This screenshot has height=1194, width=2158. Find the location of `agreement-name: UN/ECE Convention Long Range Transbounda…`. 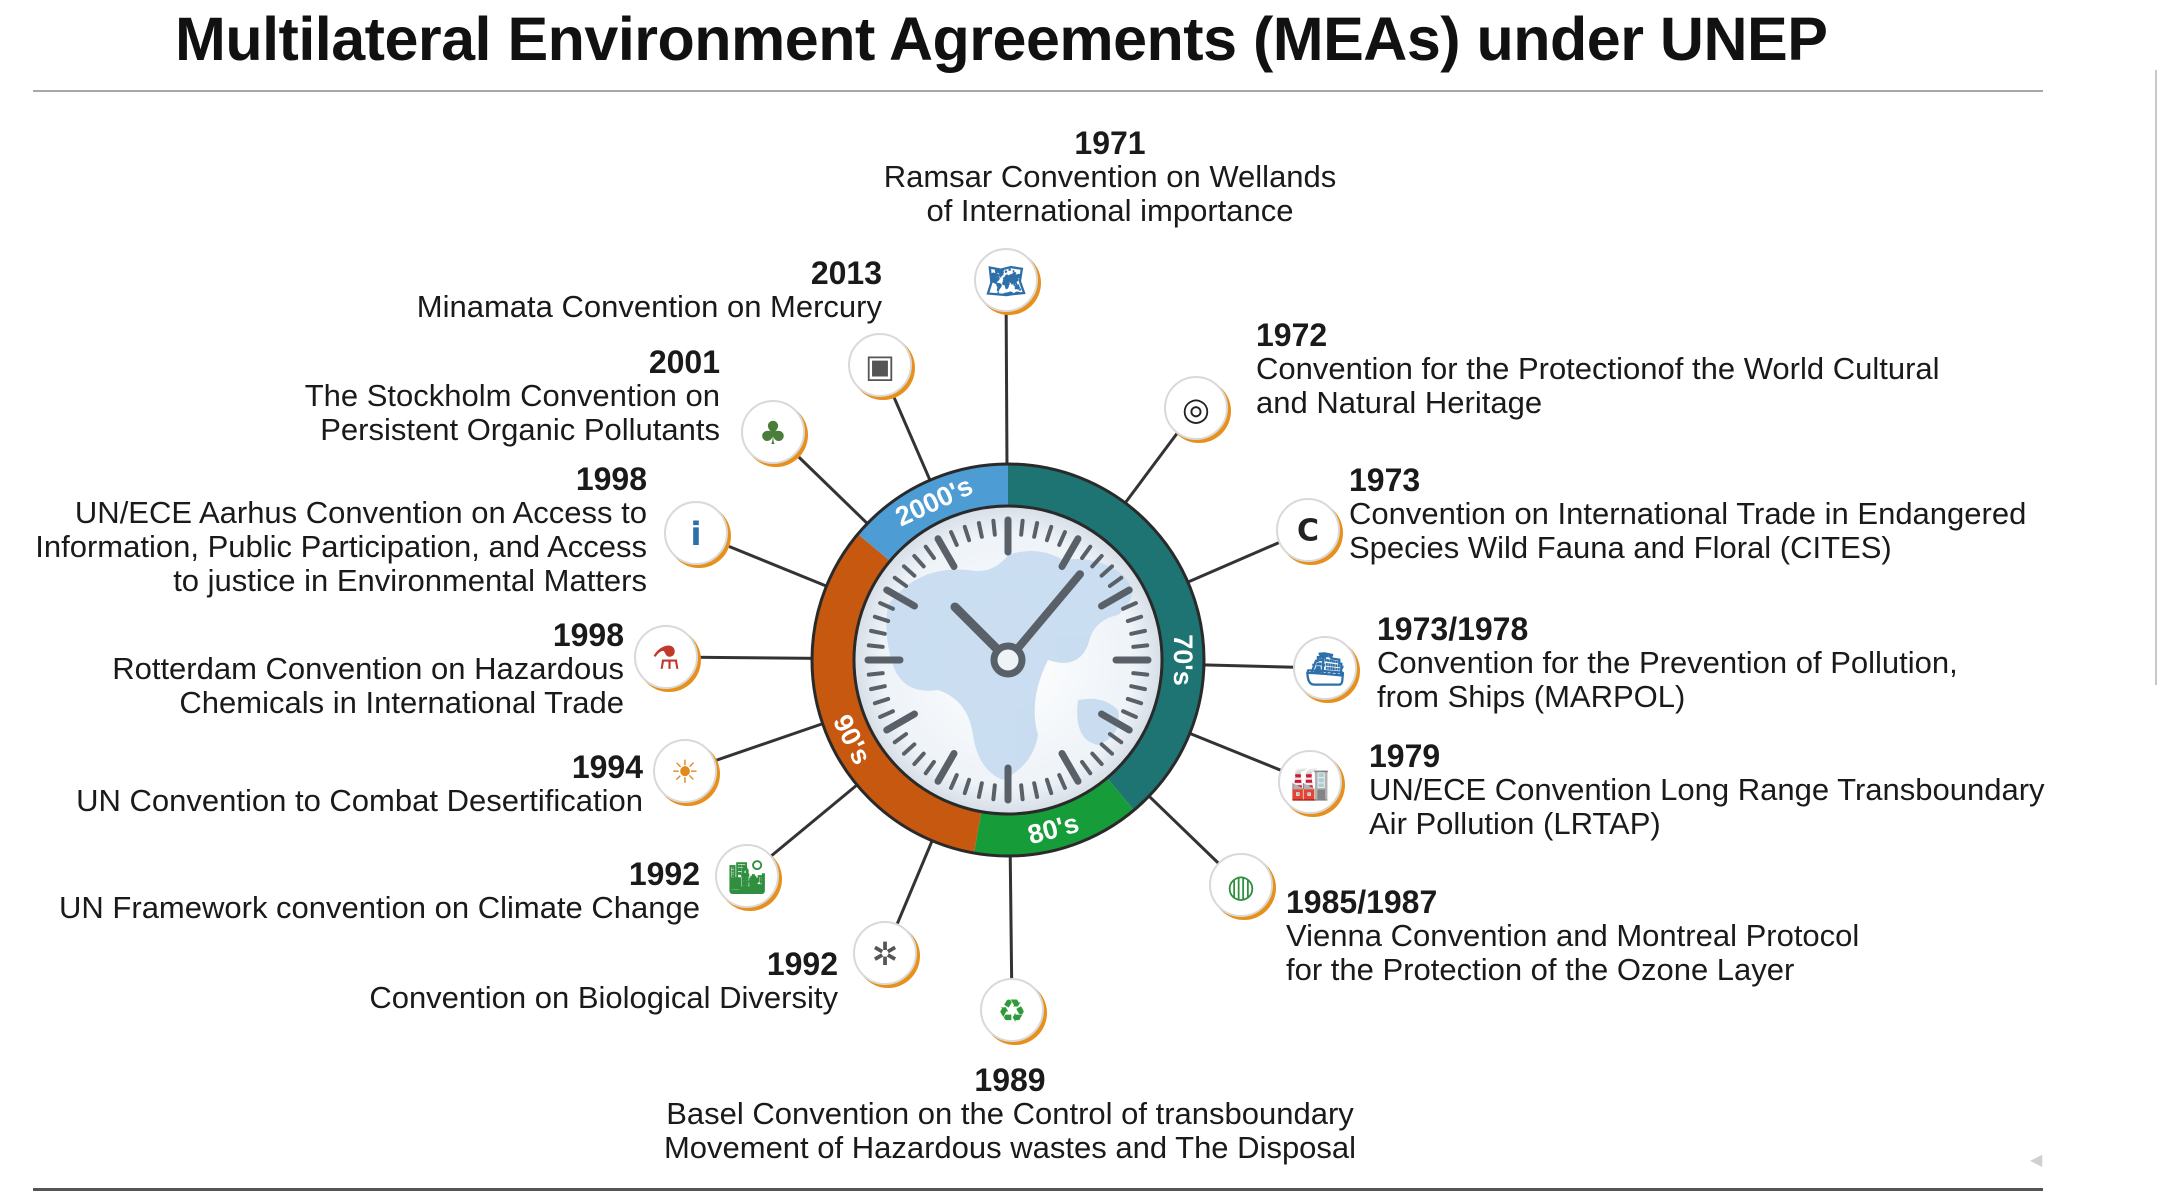

agreement-name: UN/ECE Convention Long Range Transbounda… is located at coordinates (1707, 806).